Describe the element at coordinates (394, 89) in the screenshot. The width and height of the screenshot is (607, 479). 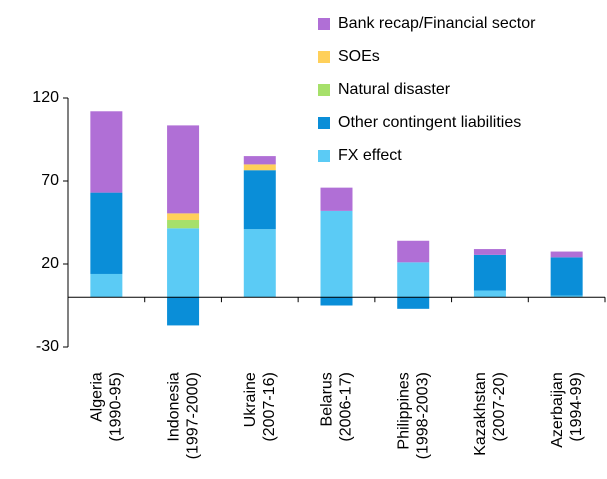
I see `legend-label: Natural disaster` at that location.